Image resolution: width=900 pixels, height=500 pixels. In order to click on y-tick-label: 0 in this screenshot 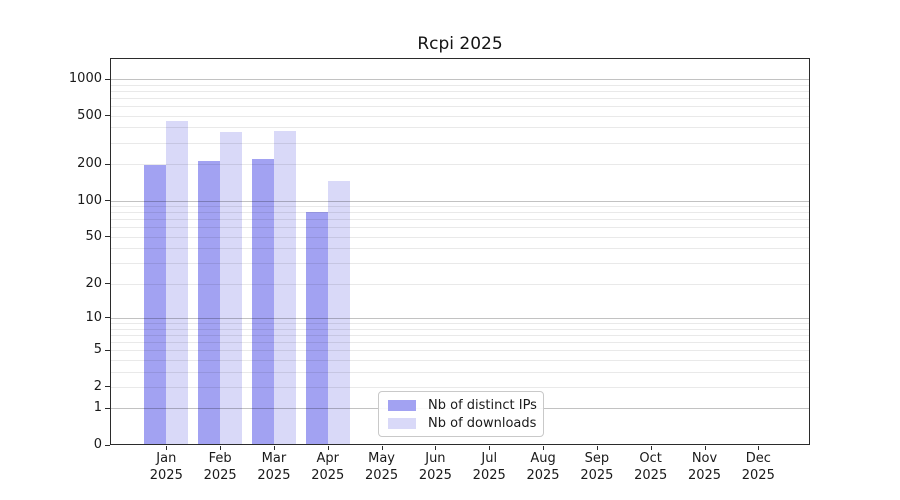, I will do `click(97, 444)`.